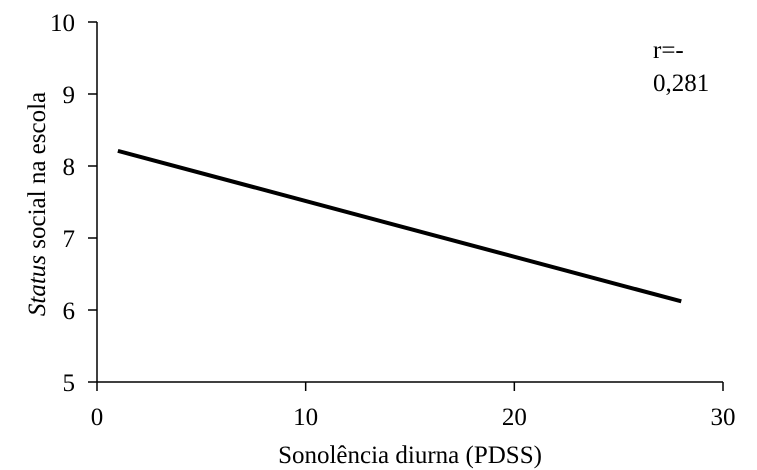 The image size is (757, 470). What do you see at coordinates (305, 417) in the screenshot?
I see `x-tick-label-10: 10` at bounding box center [305, 417].